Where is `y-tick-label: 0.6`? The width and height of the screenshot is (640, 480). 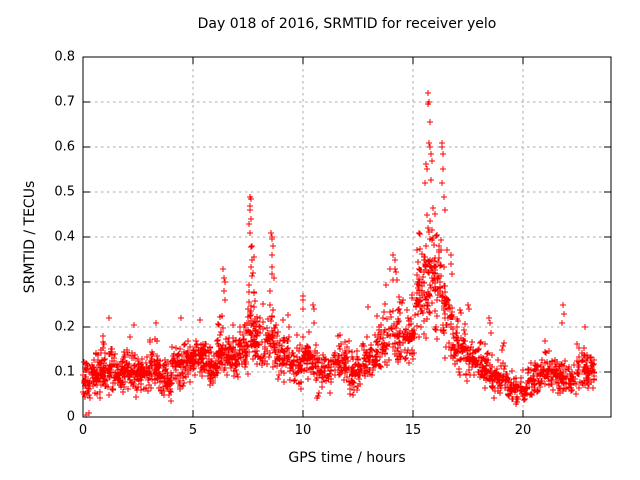
y-tick-label: 0.6 is located at coordinates (64, 147).